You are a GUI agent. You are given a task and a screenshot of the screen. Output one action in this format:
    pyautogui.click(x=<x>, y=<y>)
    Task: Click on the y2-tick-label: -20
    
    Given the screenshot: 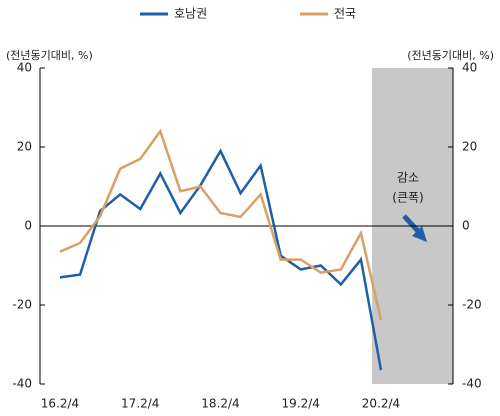 What is the action you would take?
    pyautogui.click(x=472, y=305)
    